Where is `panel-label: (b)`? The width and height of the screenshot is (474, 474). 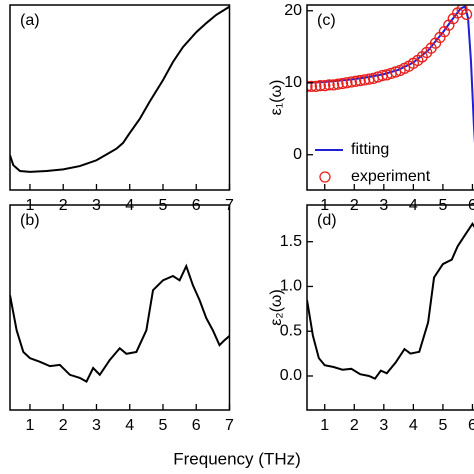 panel-label: (b) is located at coordinates (30, 220).